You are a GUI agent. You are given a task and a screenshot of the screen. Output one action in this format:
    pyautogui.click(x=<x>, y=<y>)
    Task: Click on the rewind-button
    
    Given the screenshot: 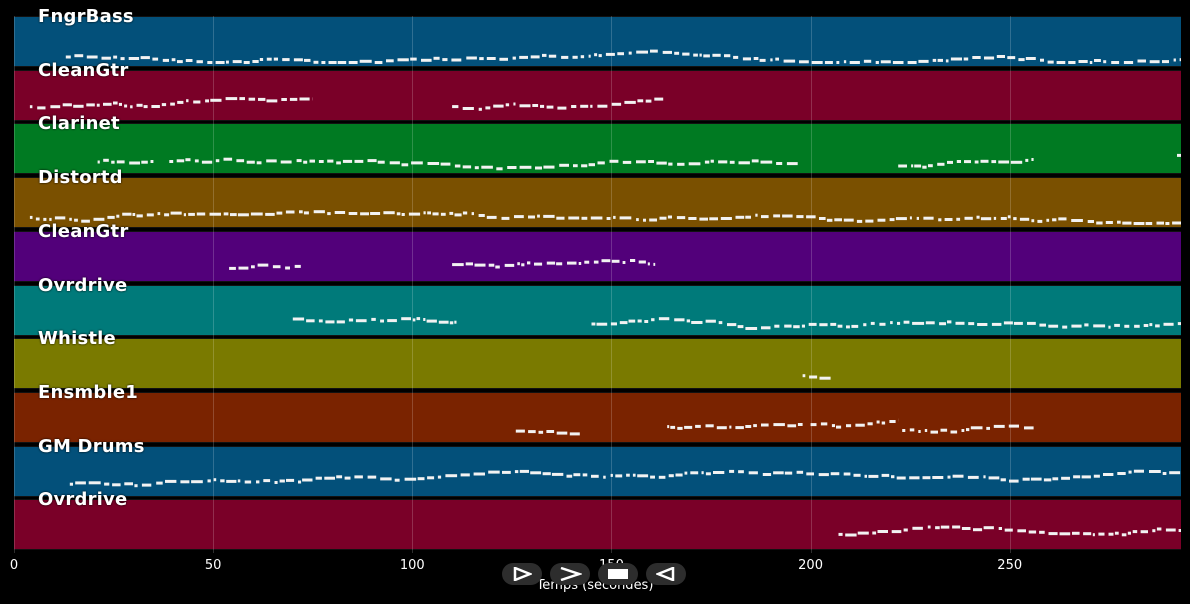 What is the action you would take?
    pyautogui.click(x=666, y=574)
    